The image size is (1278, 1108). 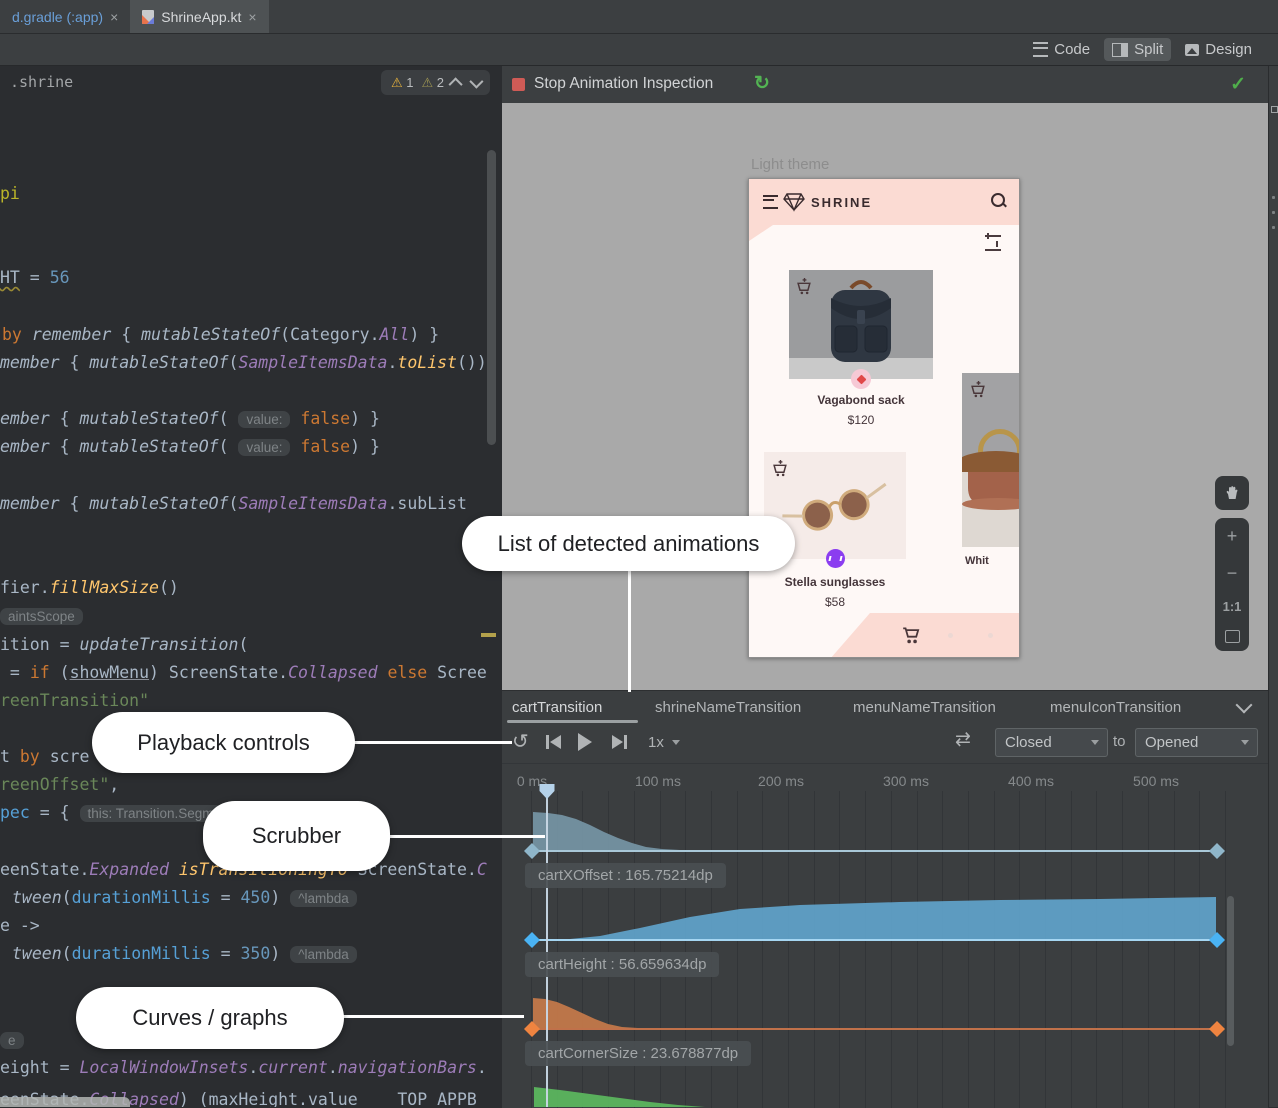 What do you see at coordinates (658, 781) in the screenshot?
I see `ruler-tick-label: 100 ms` at bounding box center [658, 781].